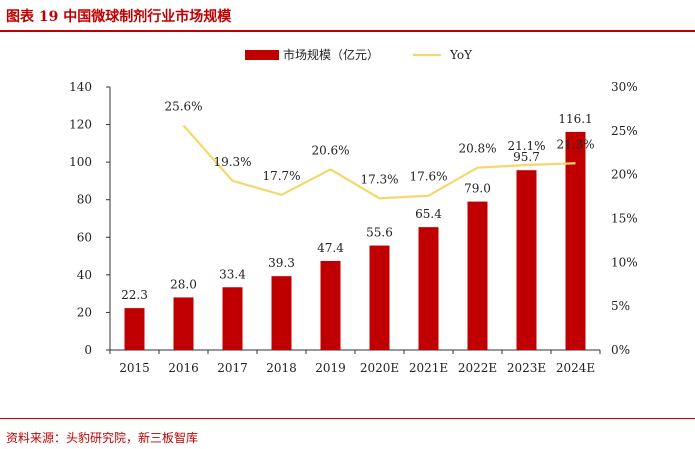 The width and height of the screenshot is (695, 449). I want to click on bar-value-label: 33.4, so click(232, 274).